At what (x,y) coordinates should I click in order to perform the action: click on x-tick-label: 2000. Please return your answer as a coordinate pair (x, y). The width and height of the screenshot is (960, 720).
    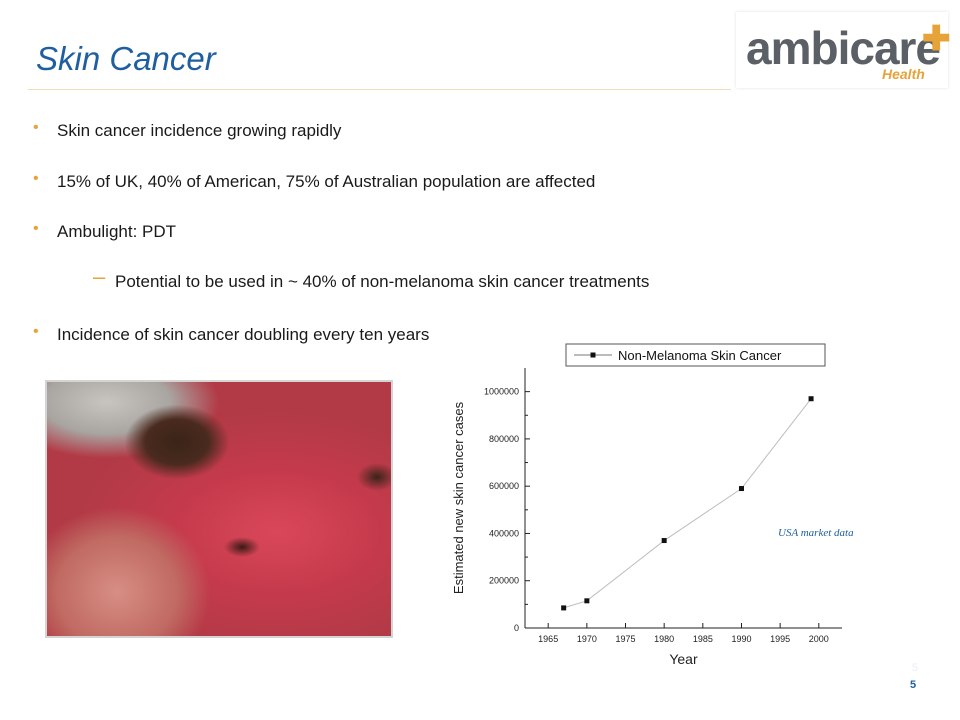
    Looking at the image, I should click on (819, 639).